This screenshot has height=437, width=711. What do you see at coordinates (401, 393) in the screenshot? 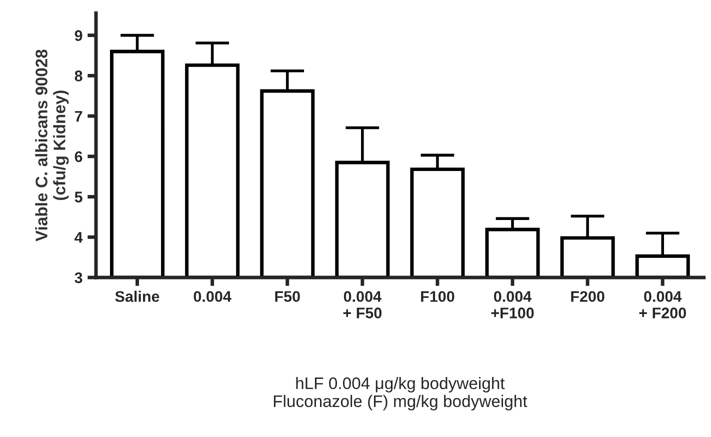
I see `x-axis-title: hLF 0.004 μg/kg bodyweight Fluconazole (F) mg/kg bodyweight` at bounding box center [401, 393].